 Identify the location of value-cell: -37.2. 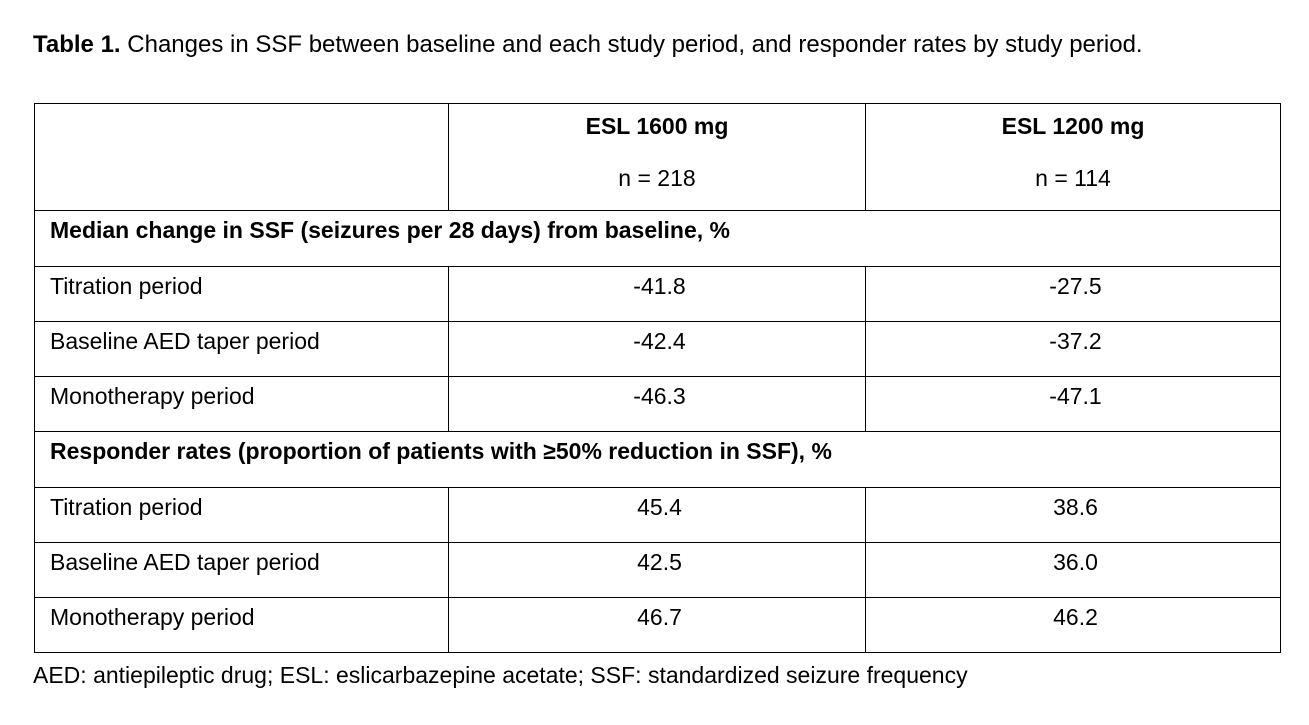
(1073, 349).